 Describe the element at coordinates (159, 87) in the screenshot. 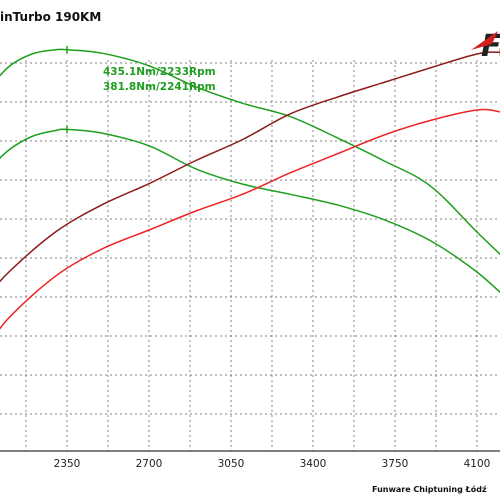

I see `annotation-peak-2: 381.8Nm/2241Rpm` at that location.